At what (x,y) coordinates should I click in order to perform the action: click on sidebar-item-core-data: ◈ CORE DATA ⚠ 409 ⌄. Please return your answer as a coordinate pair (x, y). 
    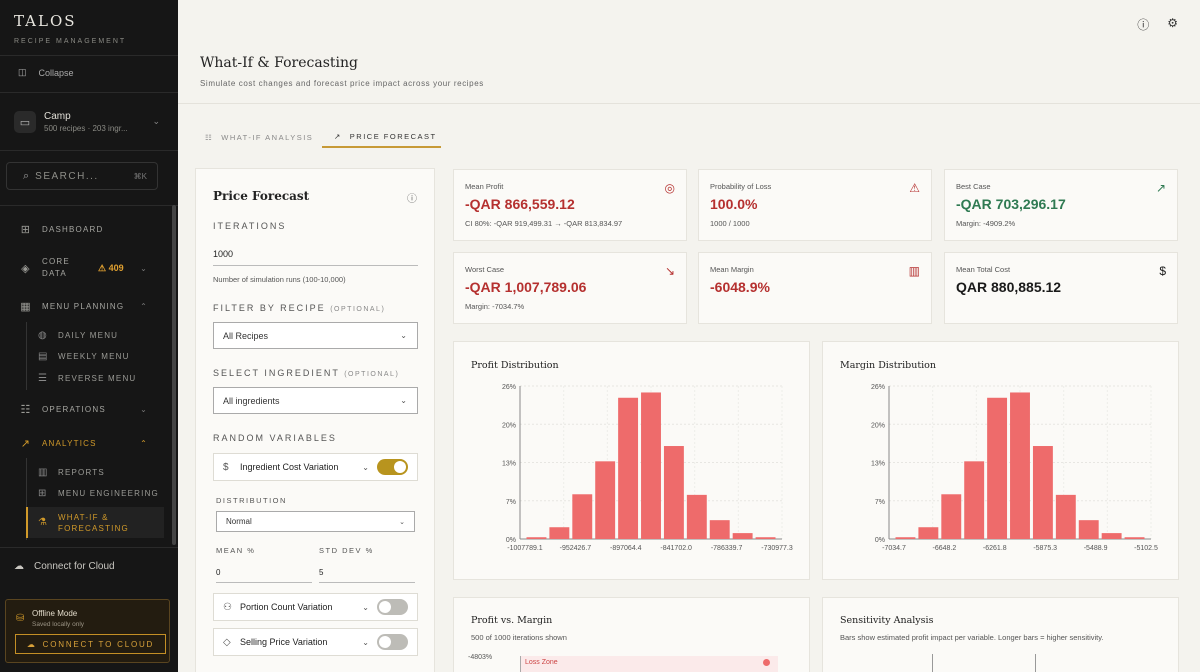
    Looking at the image, I should click on (85, 267).